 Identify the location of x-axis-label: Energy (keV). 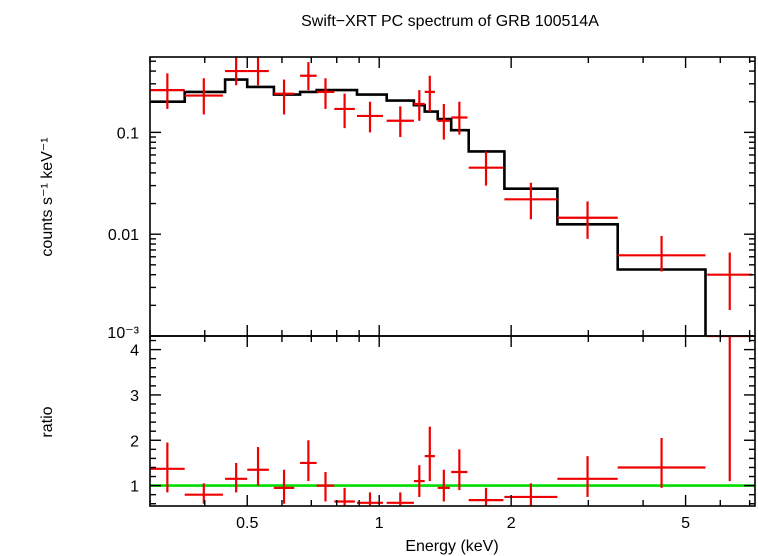
(451, 546).